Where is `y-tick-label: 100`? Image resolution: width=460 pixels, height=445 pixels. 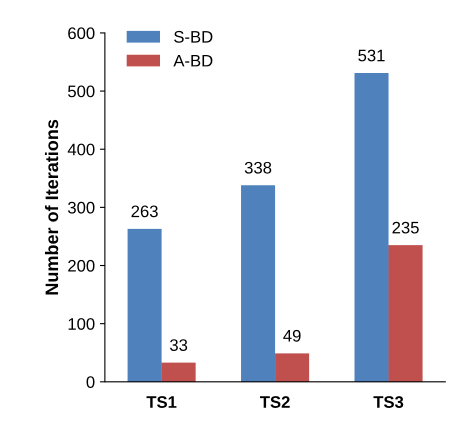 y-tick-label: 100 is located at coordinates (81, 324).